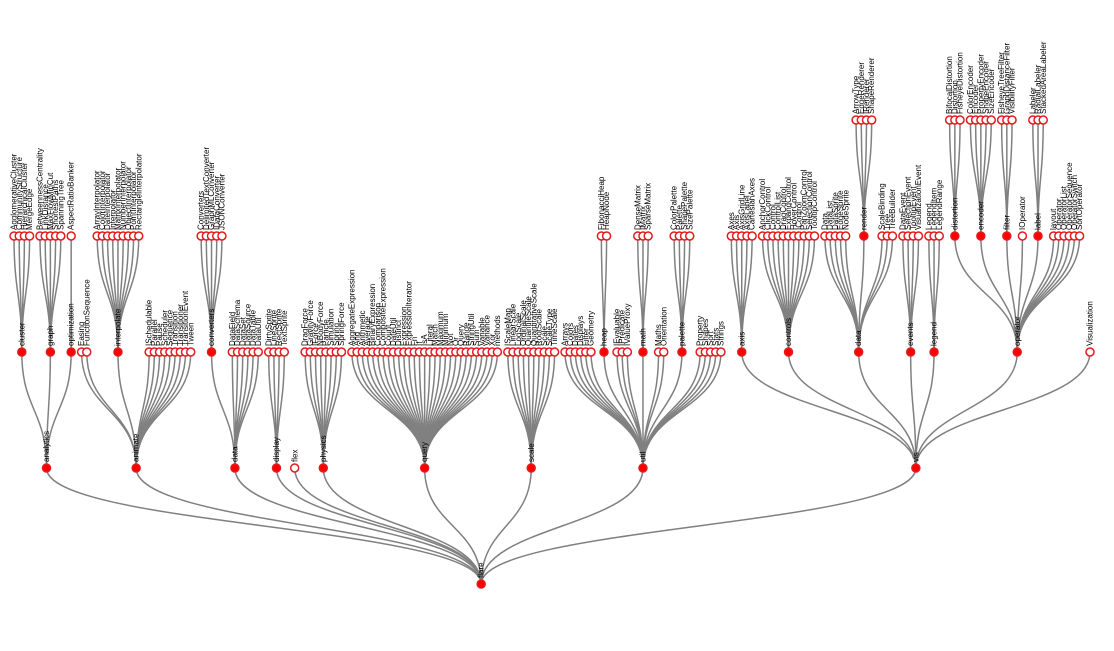 Image resolution: width=1114 pixels, height=651 pixels. Describe the element at coordinates (1079, 212) in the screenshot. I see `node-flare-vis-operator-sort-operator: SortOperator` at that location.